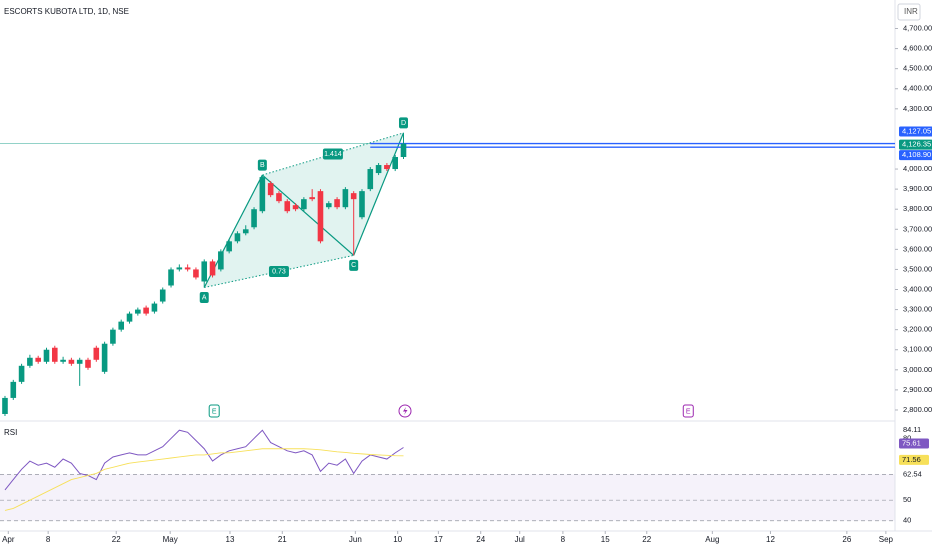 The width and height of the screenshot is (932, 555). I want to click on pattern-fill, so click(333, 194).